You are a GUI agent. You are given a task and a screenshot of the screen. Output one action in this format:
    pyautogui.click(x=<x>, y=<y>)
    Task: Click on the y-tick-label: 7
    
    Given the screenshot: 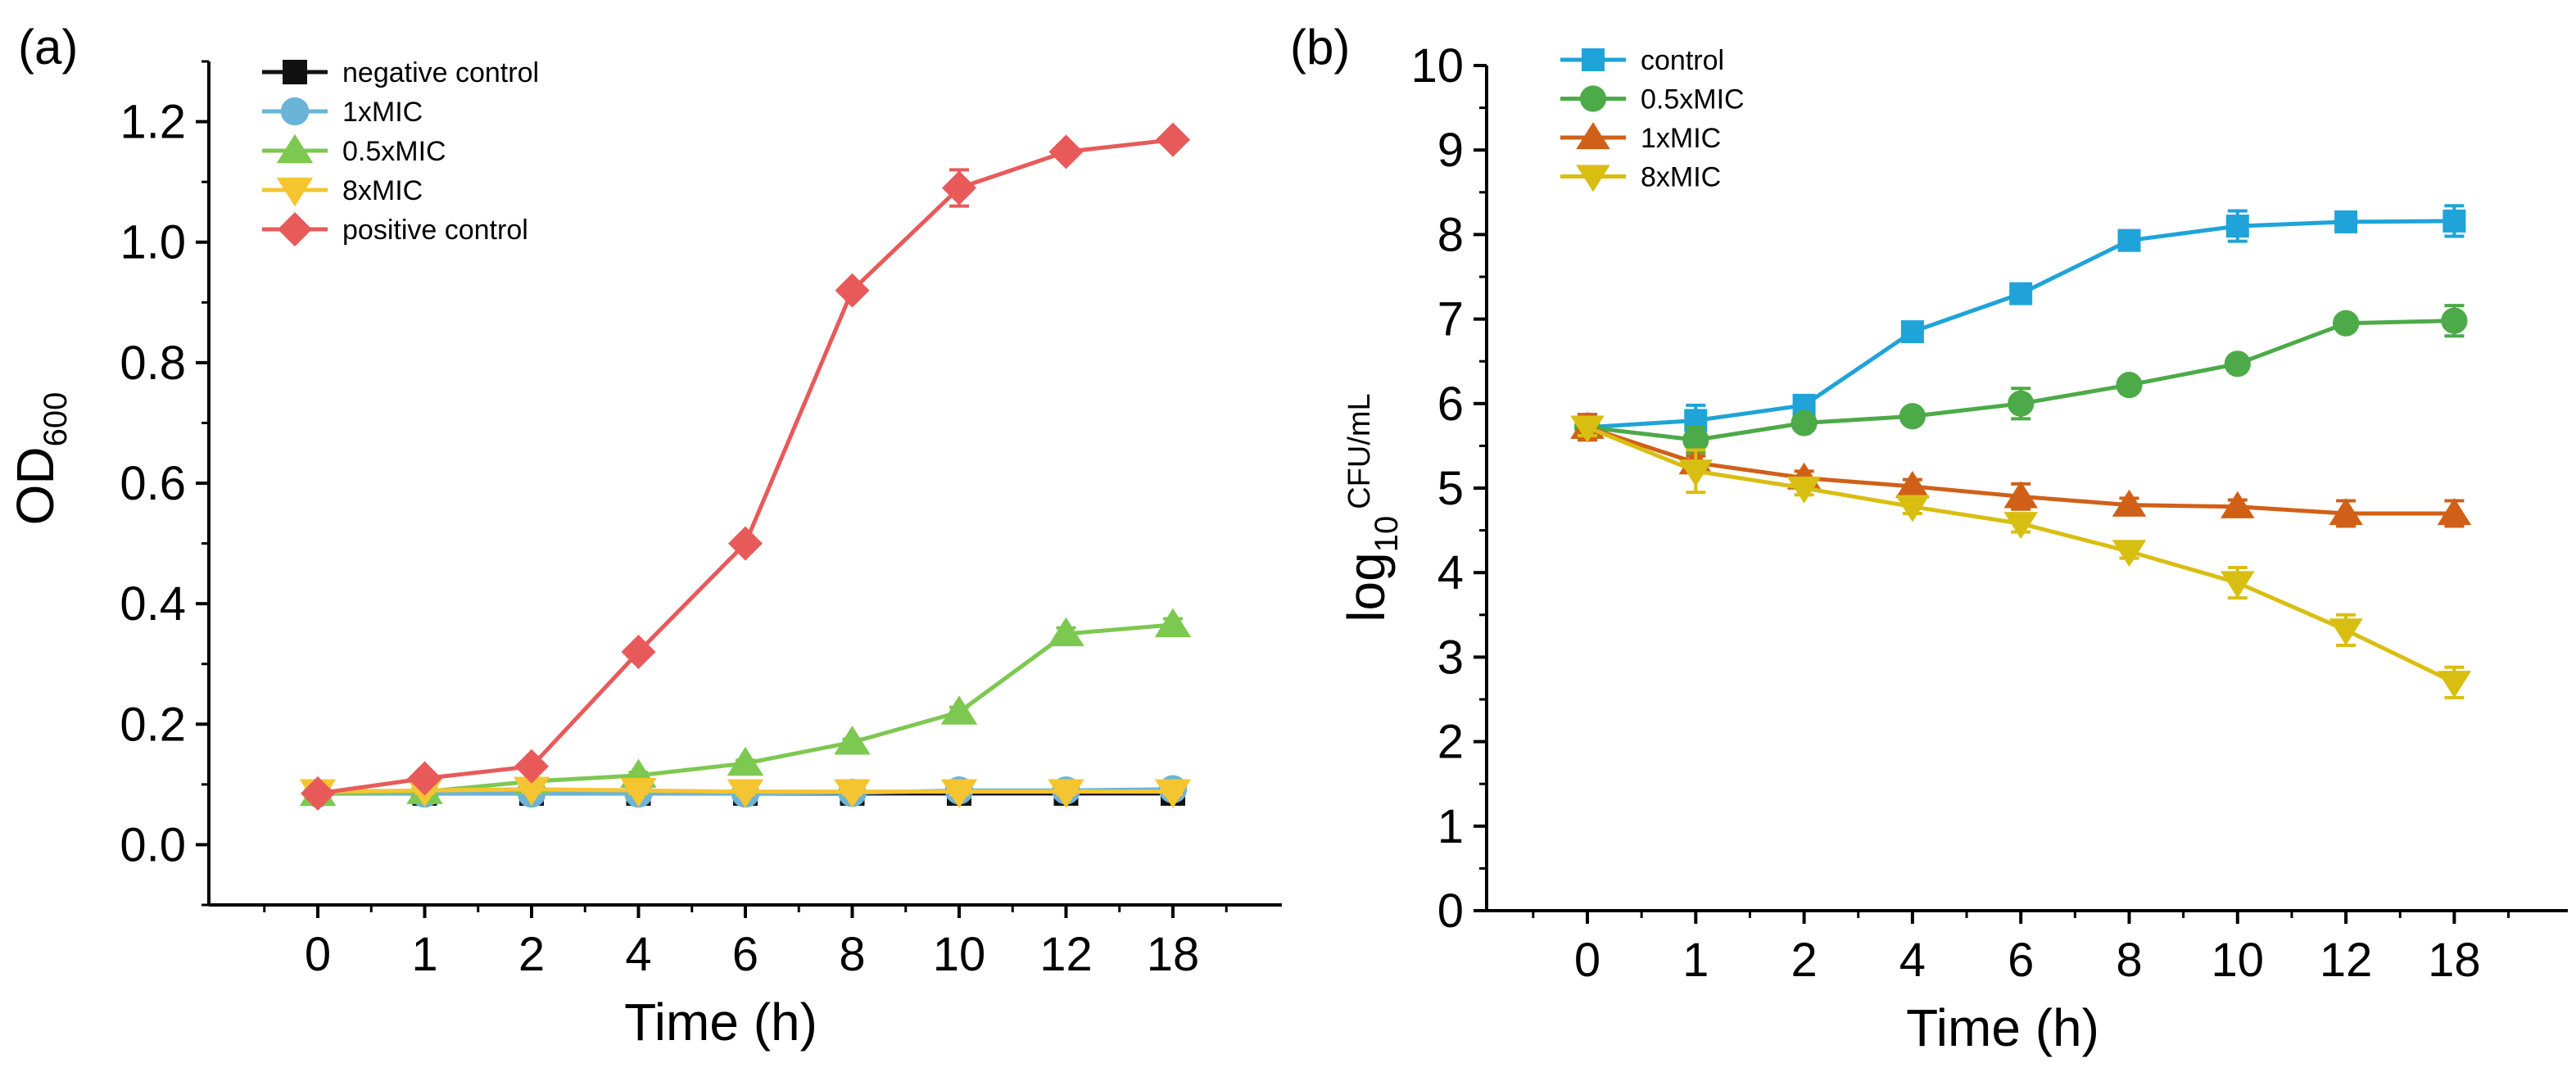 What is the action you would take?
    pyautogui.click(x=1450, y=319)
    